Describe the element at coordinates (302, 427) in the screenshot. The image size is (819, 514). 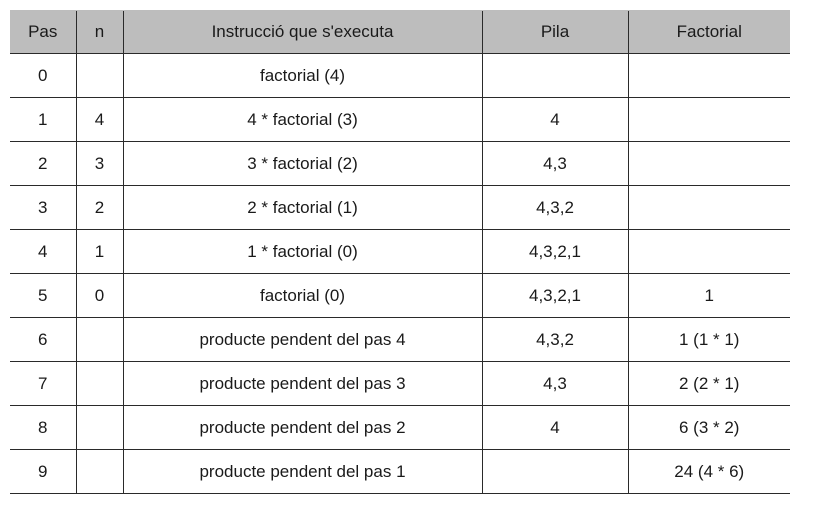
I see `cell-instruction: producte pendent del pas 2` at that location.